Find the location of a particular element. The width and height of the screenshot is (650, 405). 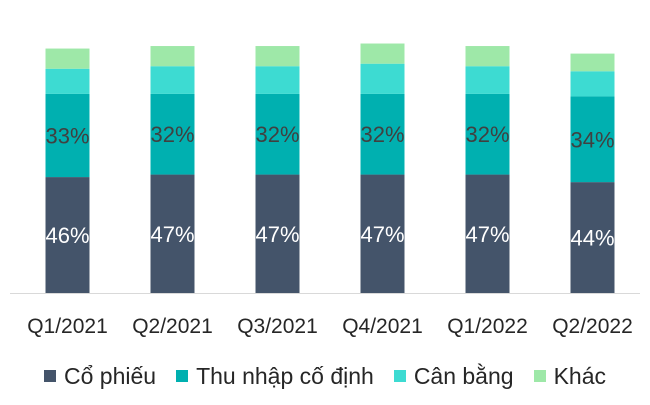

bar-segment-2-Q2/2022 is located at coordinates (592, 139).